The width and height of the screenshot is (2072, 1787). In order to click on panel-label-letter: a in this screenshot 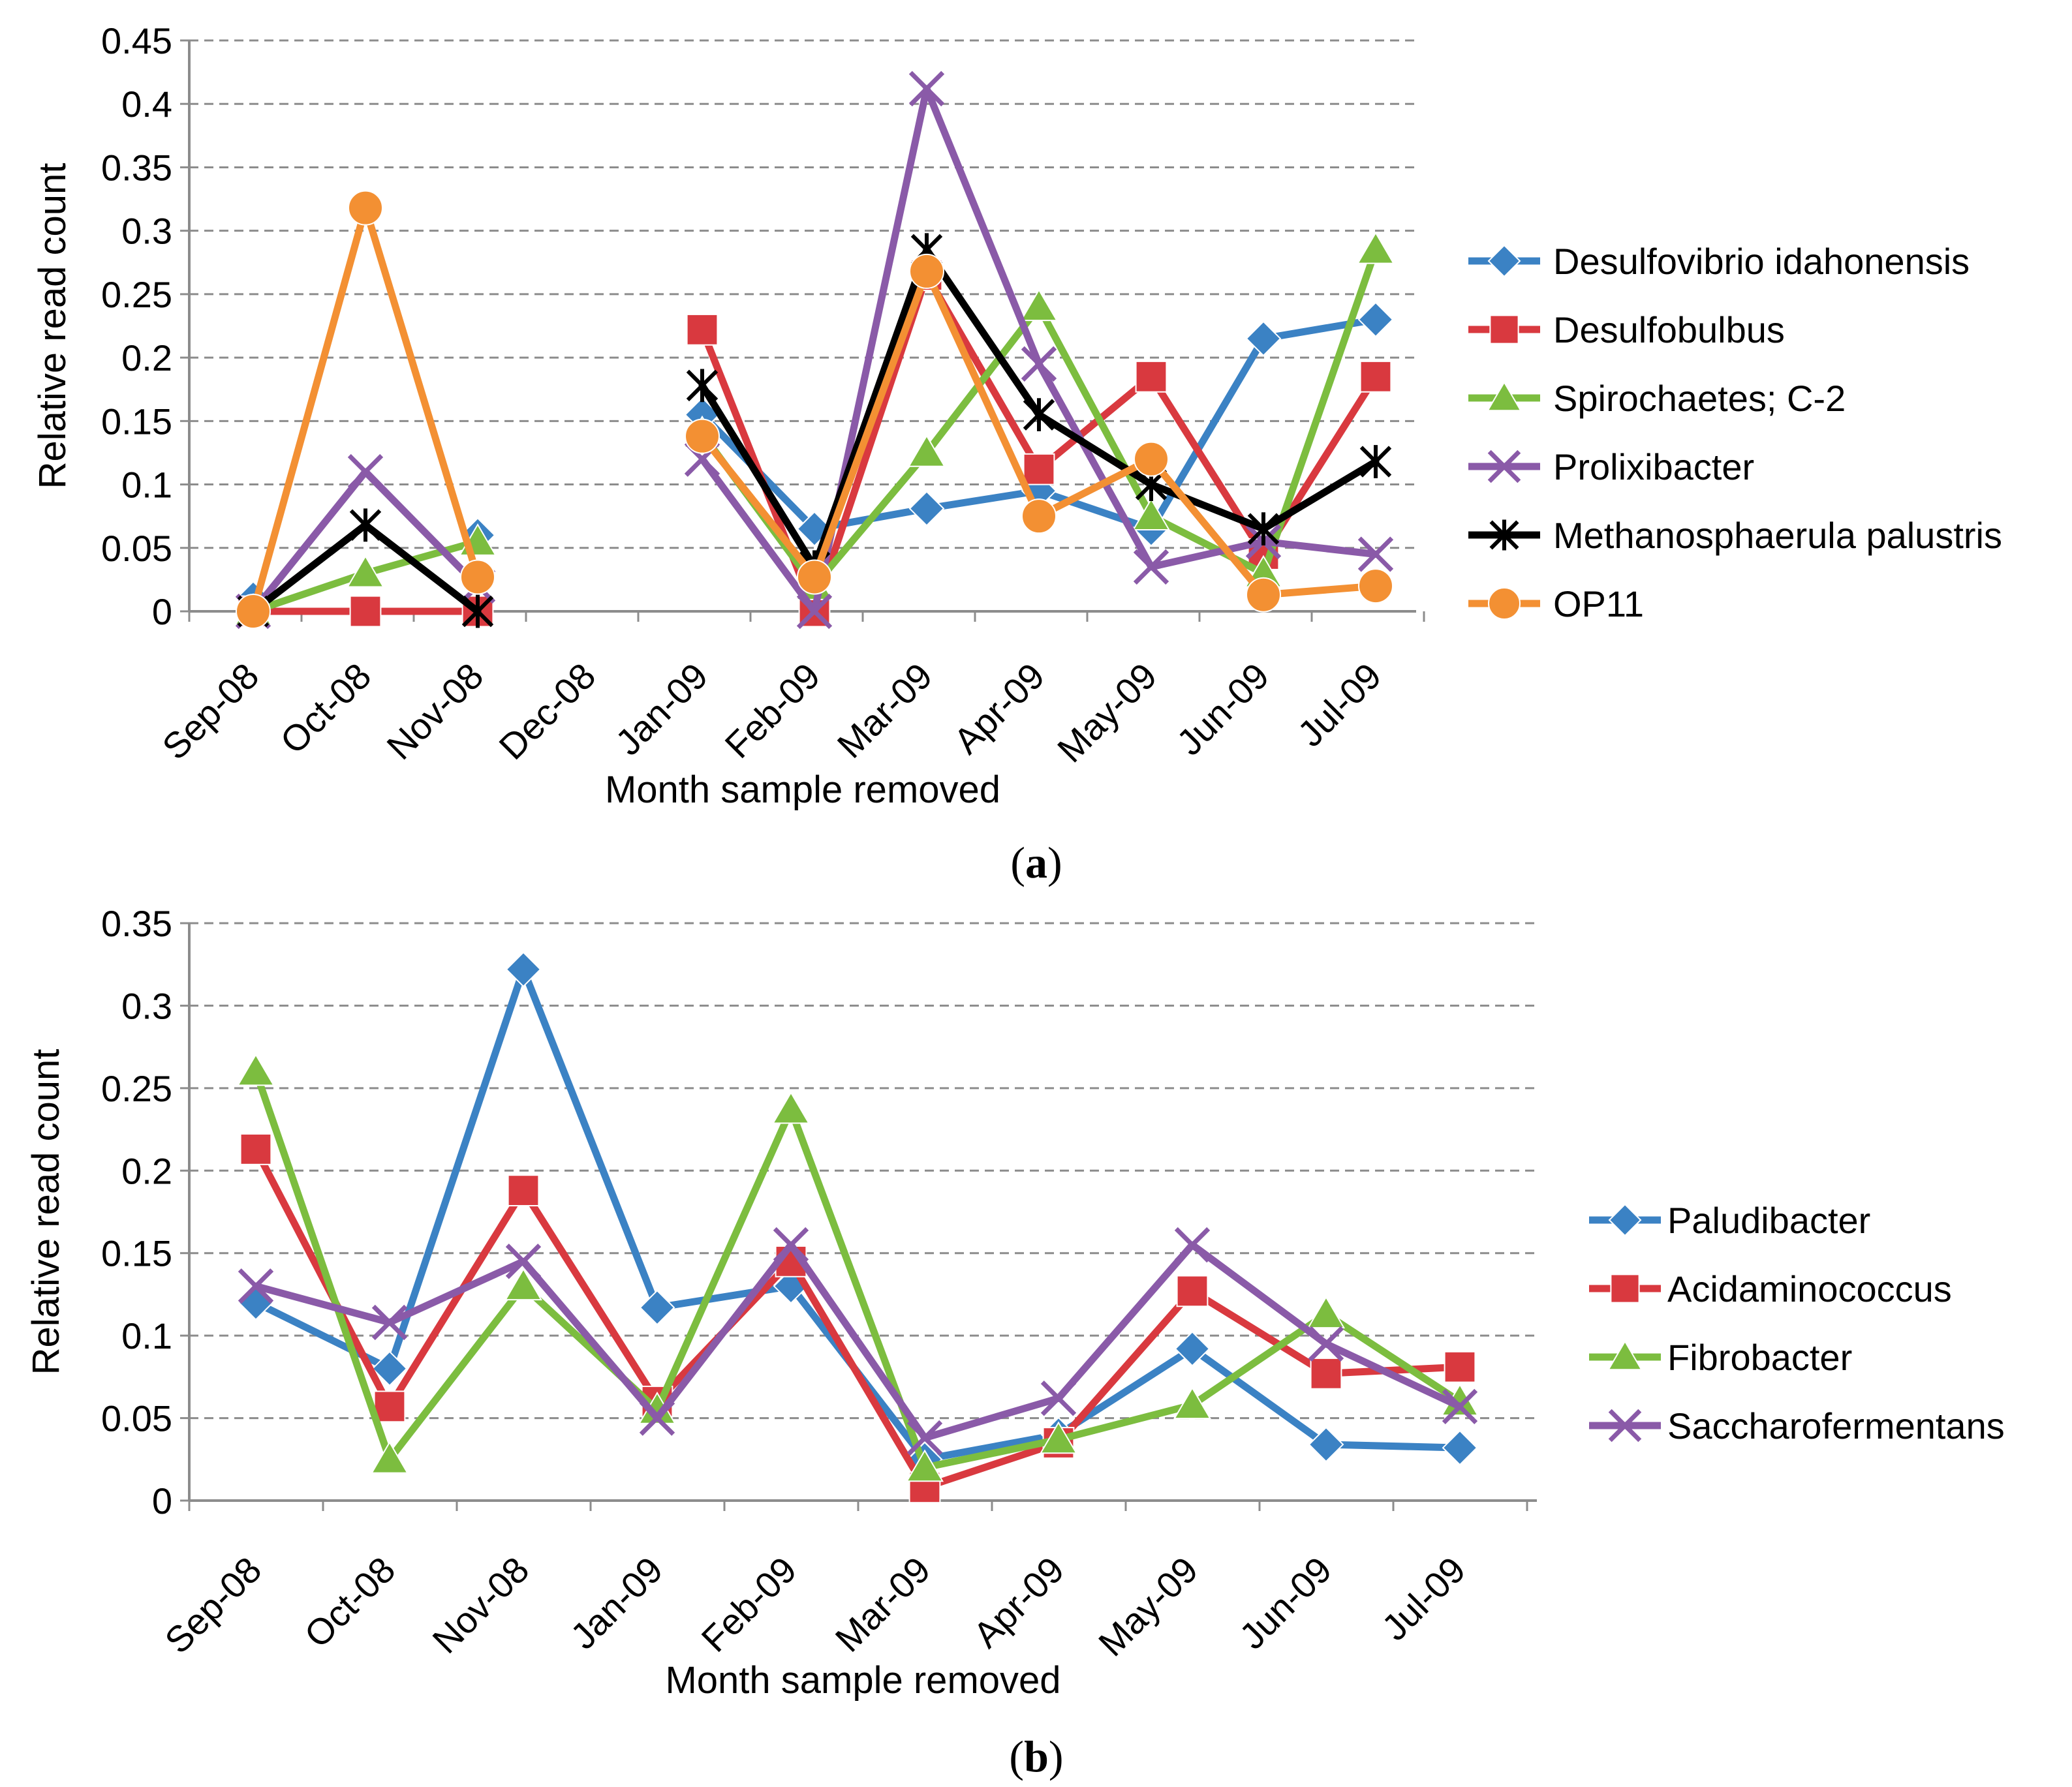, I will do `click(1036, 862)`.